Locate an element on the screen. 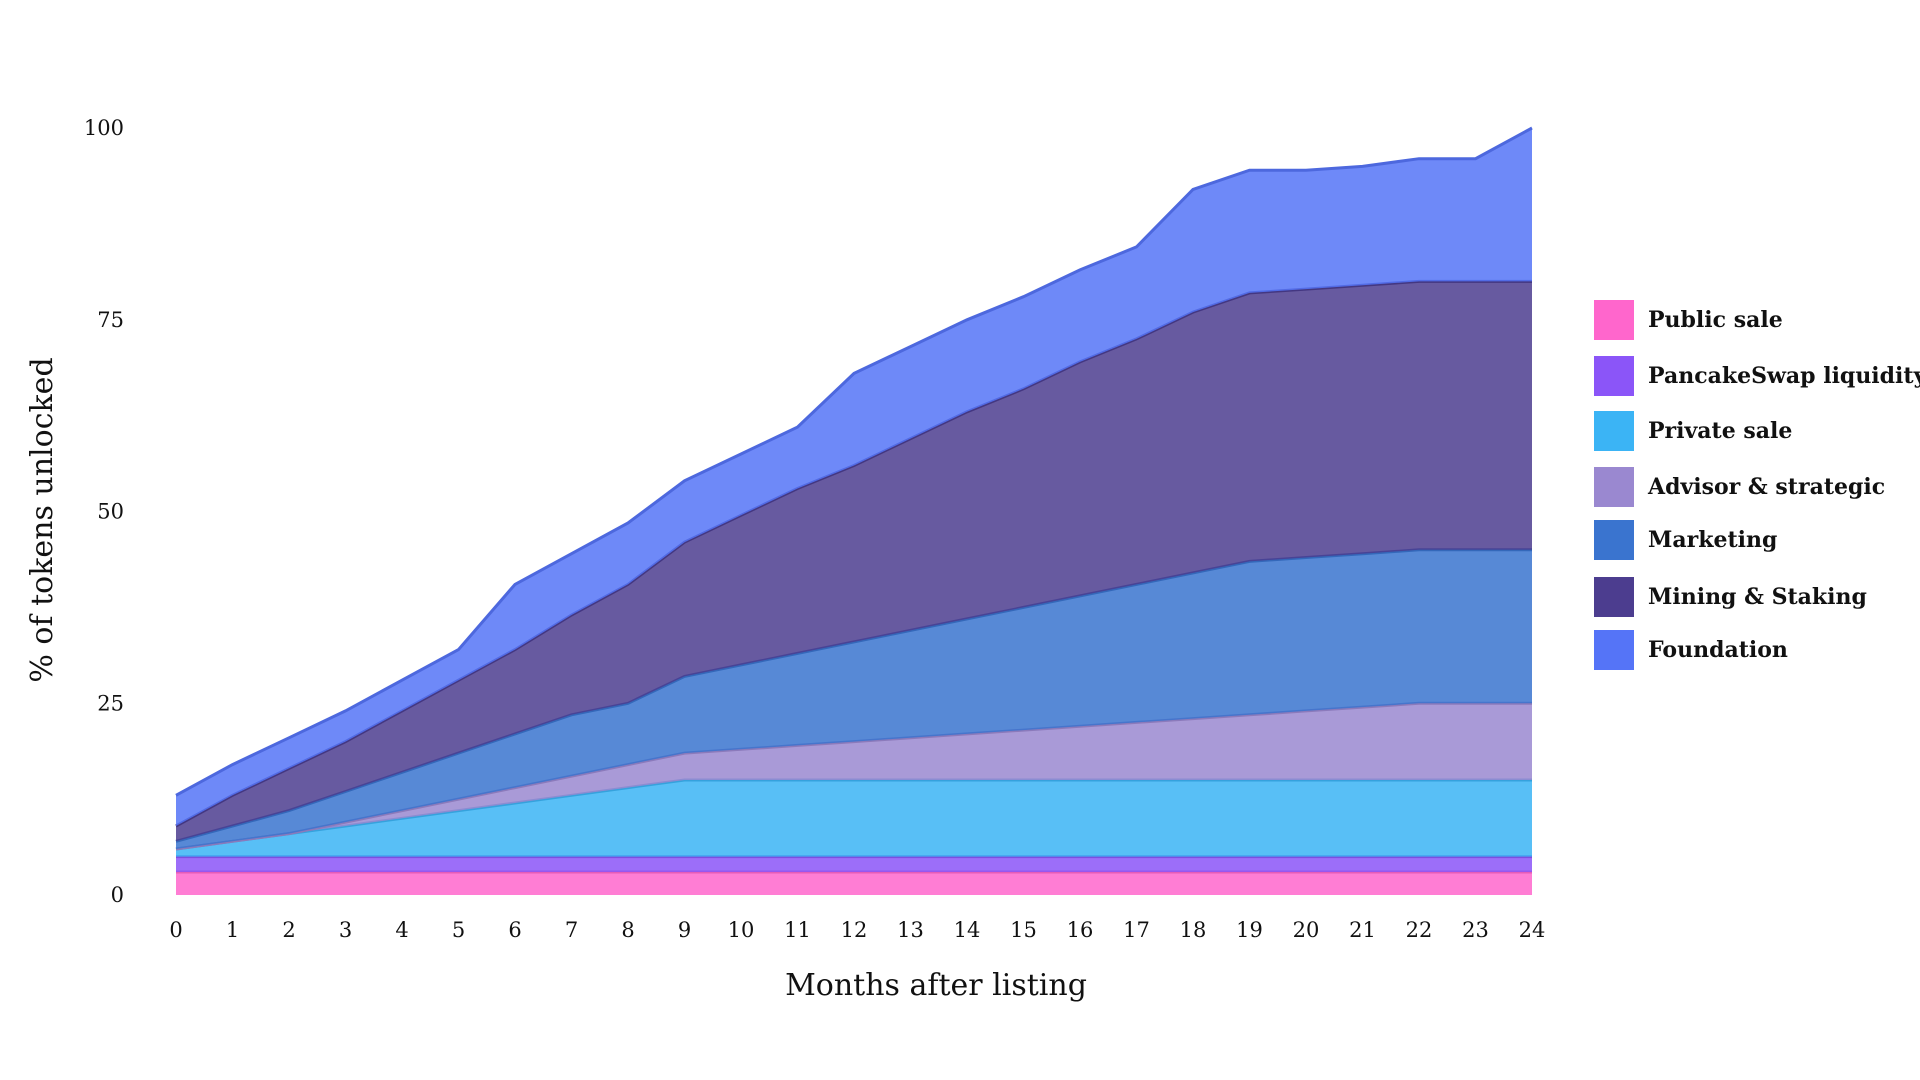  legend-item: Foundation is located at coordinates (1691, 650).